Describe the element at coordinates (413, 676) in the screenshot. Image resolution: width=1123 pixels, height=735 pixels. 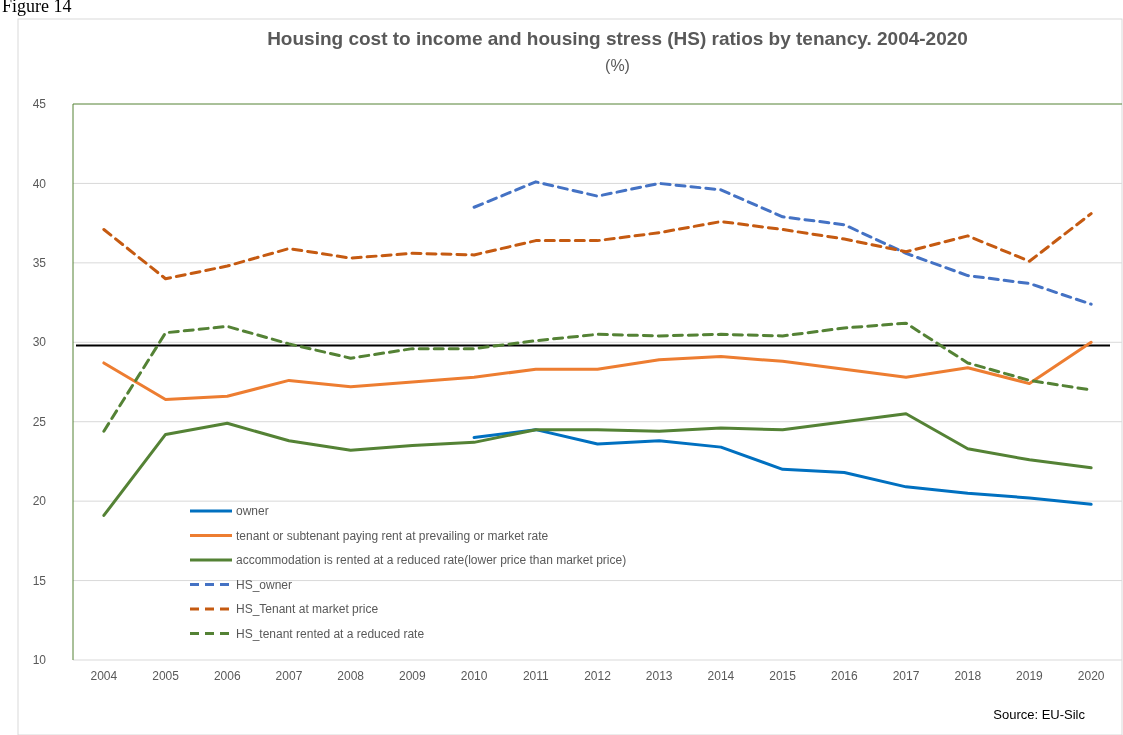
I see `x-tick-label: 2009` at that location.